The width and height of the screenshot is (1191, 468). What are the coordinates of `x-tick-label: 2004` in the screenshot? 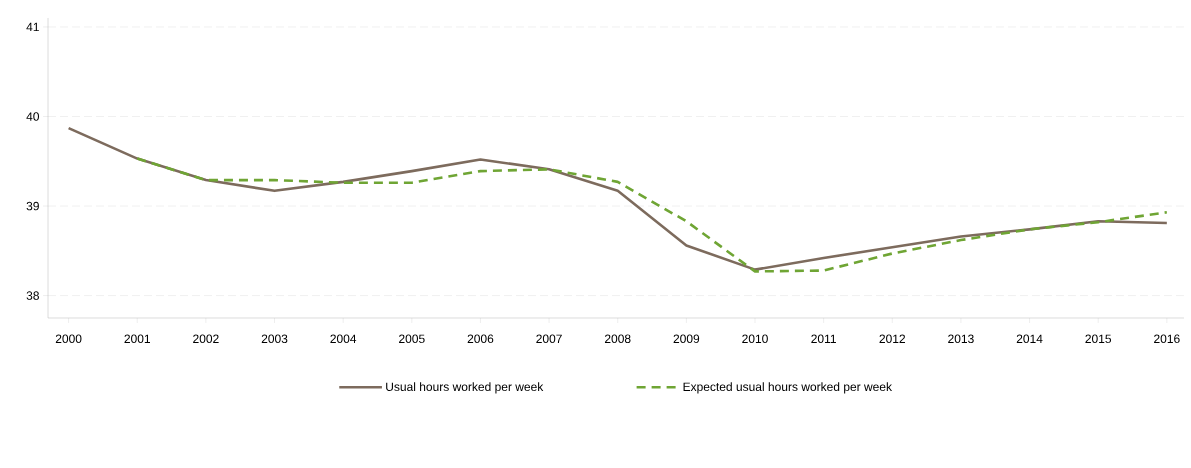 It's located at (343, 339).